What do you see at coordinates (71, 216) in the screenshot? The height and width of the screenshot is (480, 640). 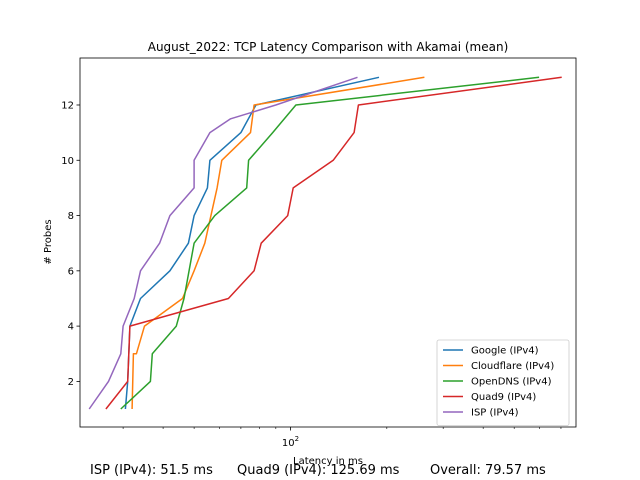 I see `y-tick-label-8: 8` at bounding box center [71, 216].